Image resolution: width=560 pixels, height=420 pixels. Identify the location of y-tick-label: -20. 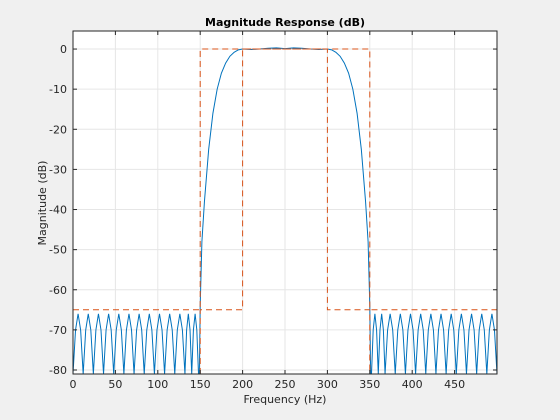
(58, 129).